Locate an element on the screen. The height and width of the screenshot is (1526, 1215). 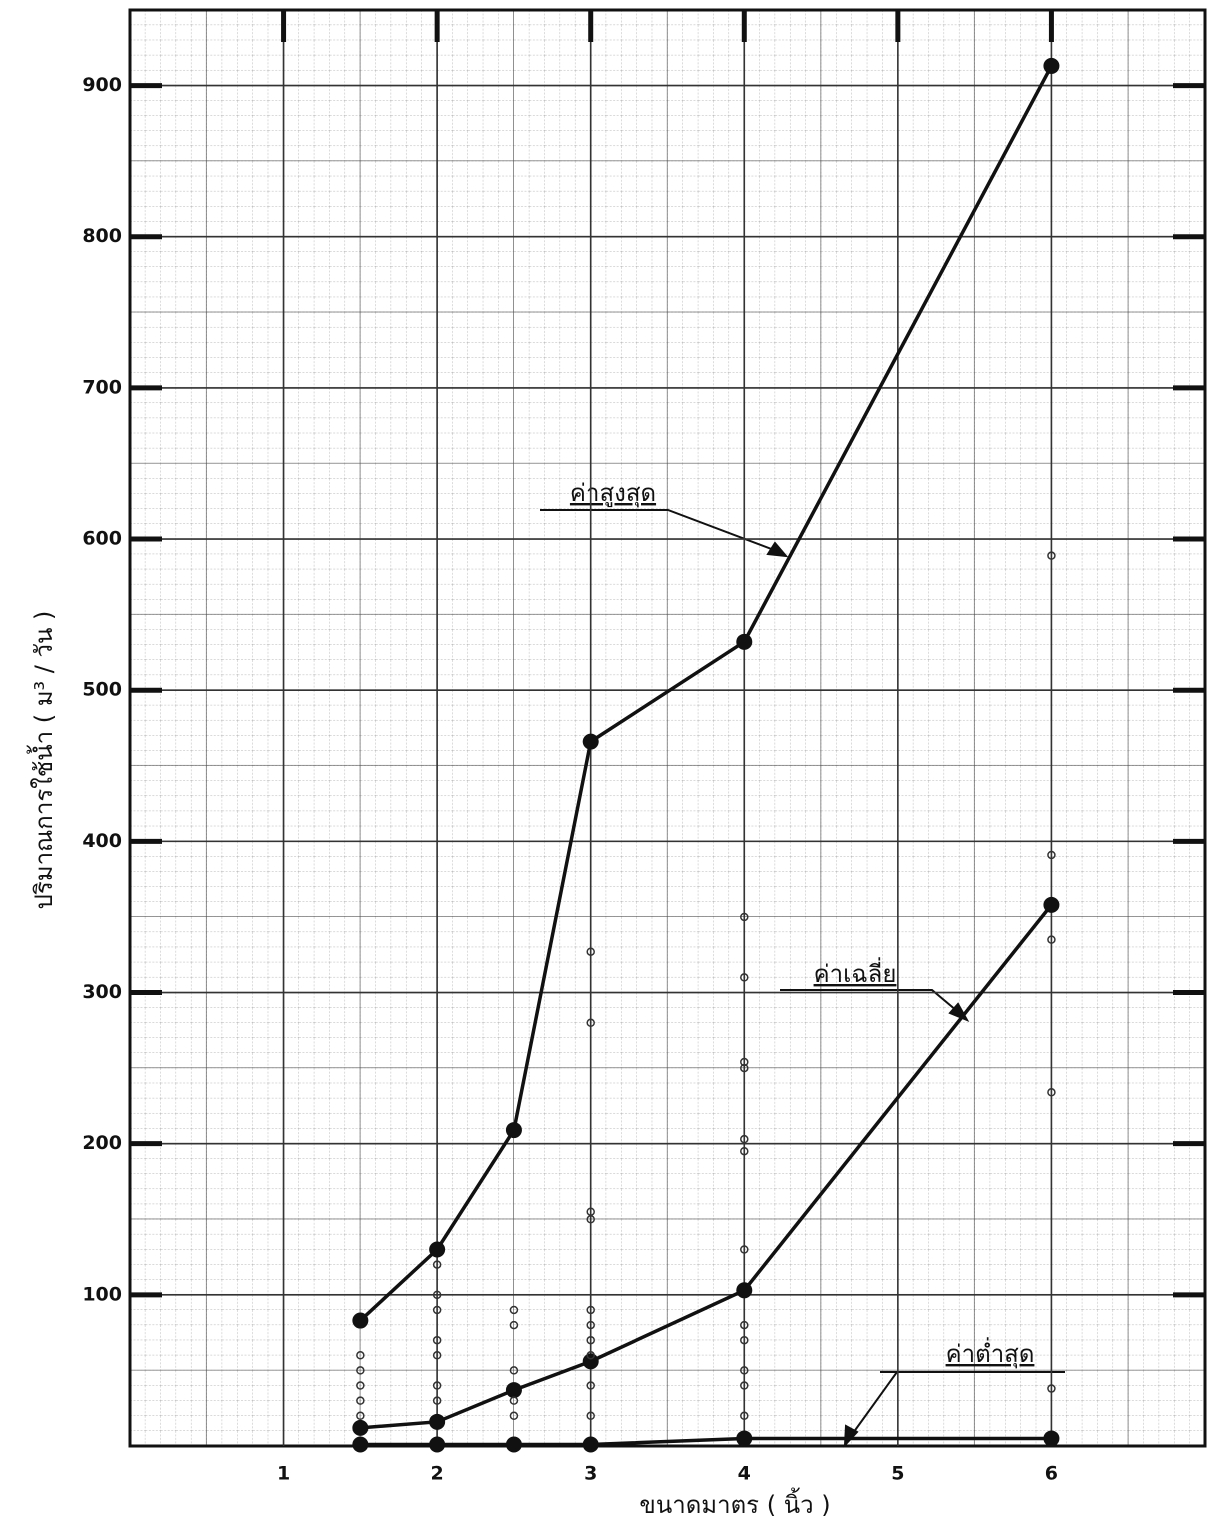
annotation-label: ค่าสูงสุด is located at coordinates (613, 493).